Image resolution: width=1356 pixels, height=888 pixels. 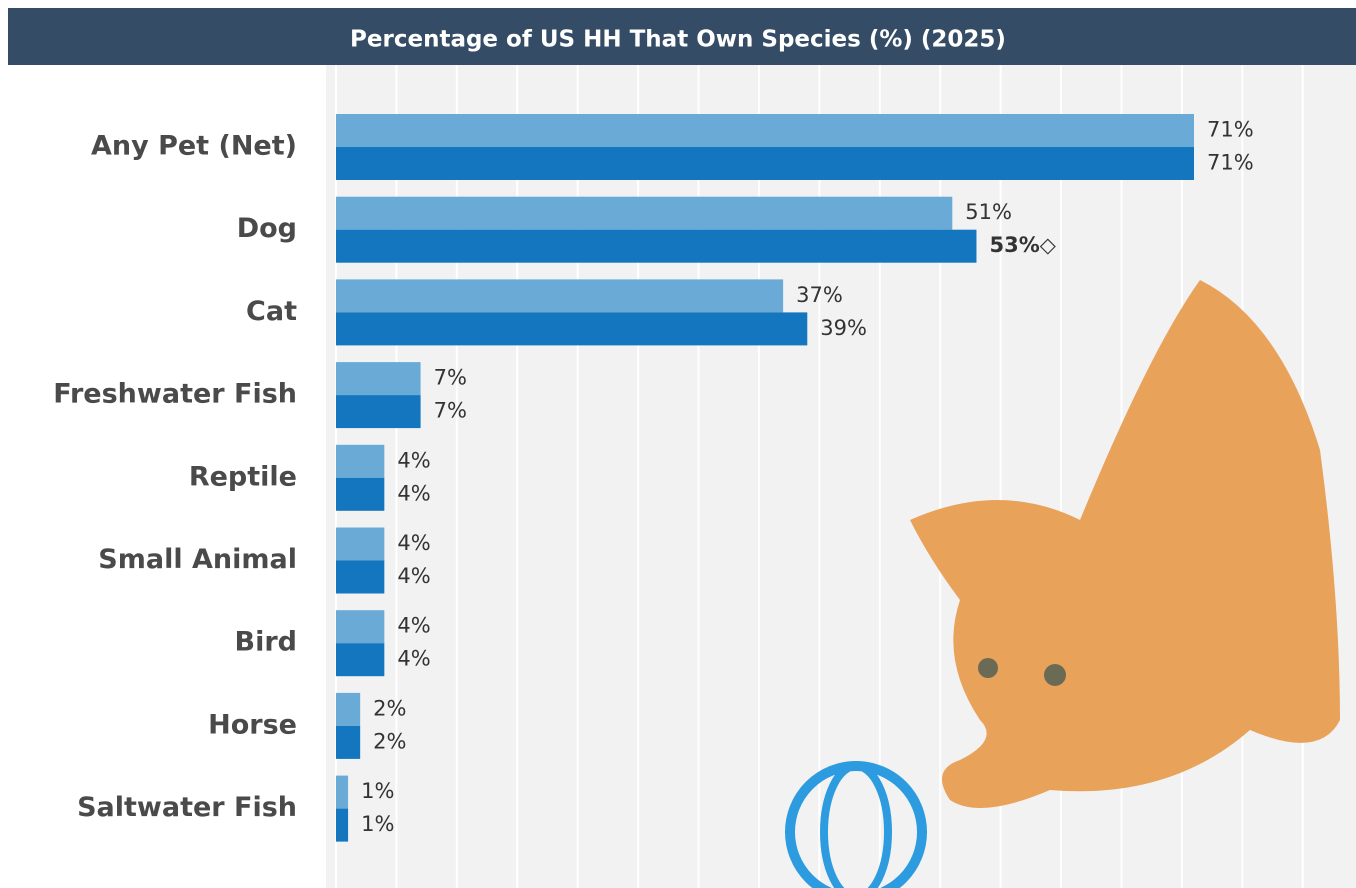 What do you see at coordinates (843, 328) in the screenshot?
I see `value-label: 39%` at bounding box center [843, 328].